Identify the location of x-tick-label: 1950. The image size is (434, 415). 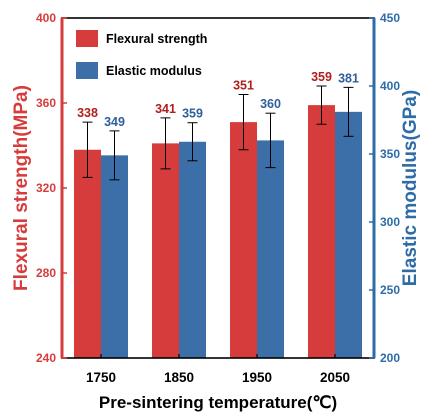
(257, 377).